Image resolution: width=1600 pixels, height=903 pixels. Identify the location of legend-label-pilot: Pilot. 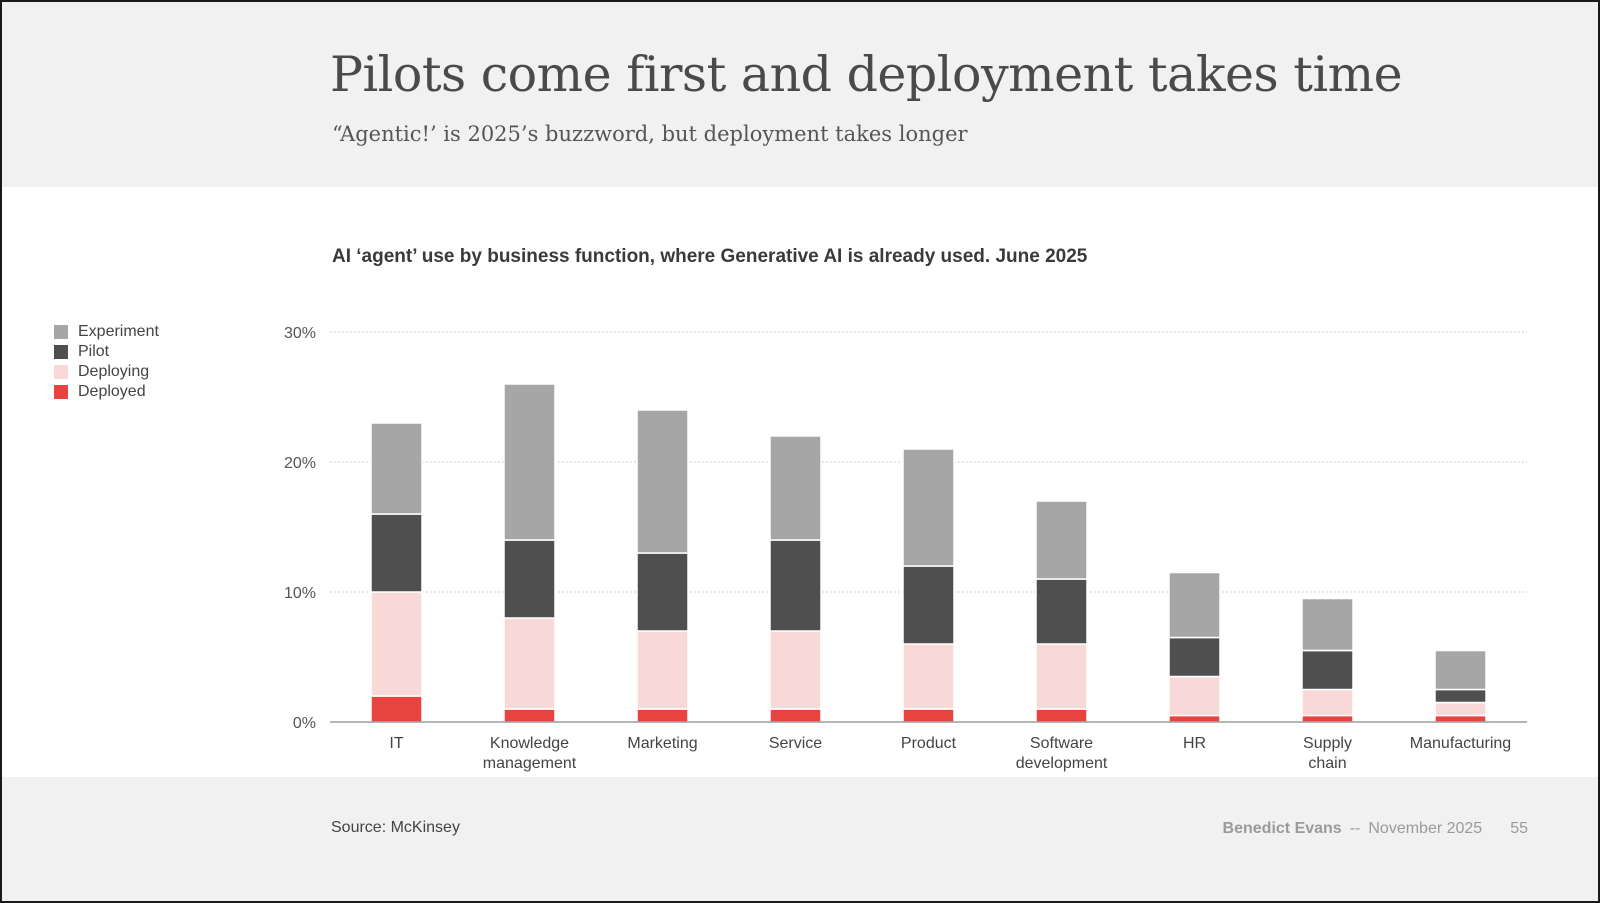
(94, 351).